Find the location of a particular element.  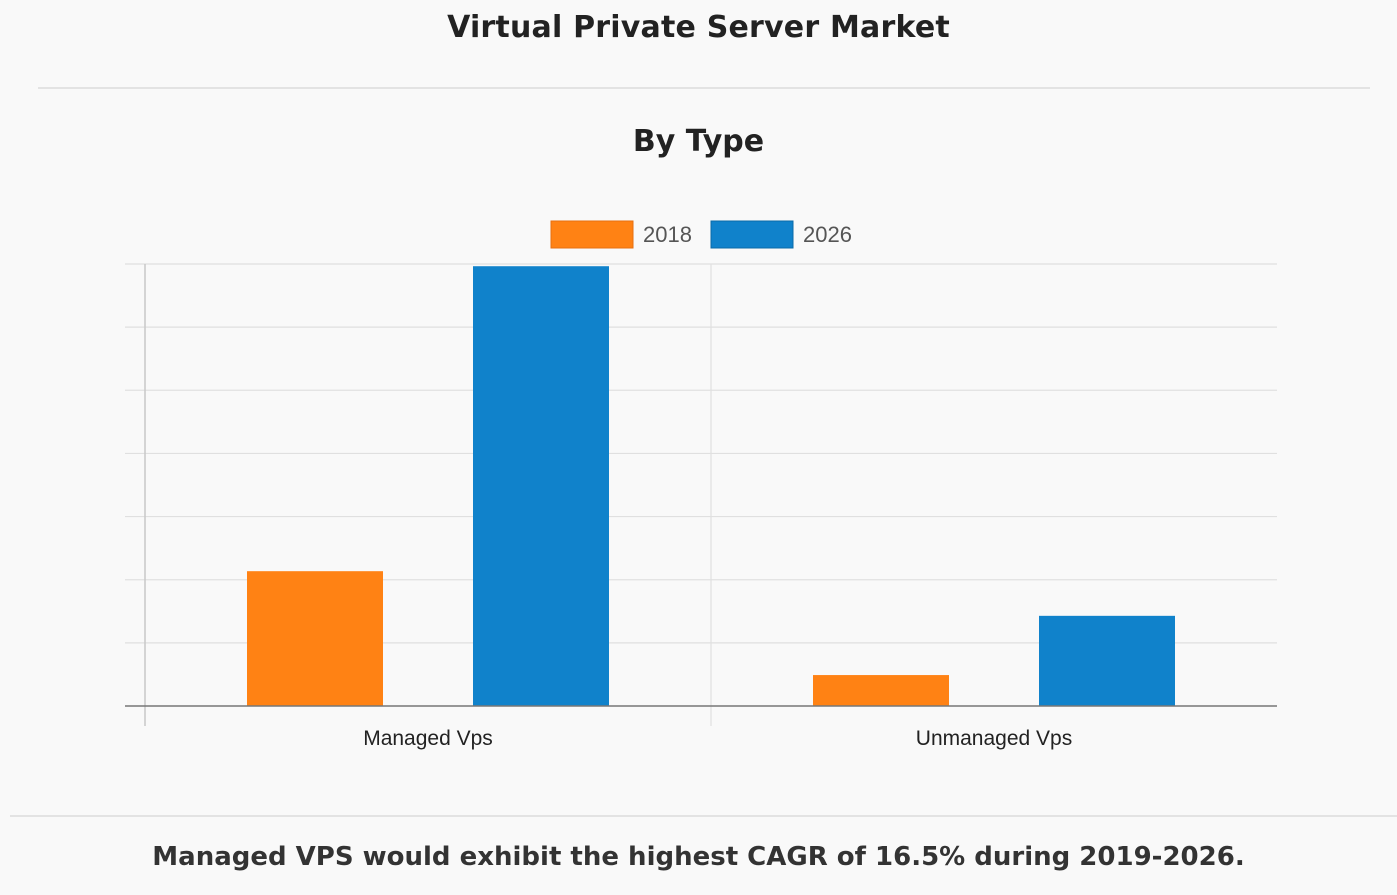

page-title: Virtual Private Server Market is located at coordinates (698, 27).